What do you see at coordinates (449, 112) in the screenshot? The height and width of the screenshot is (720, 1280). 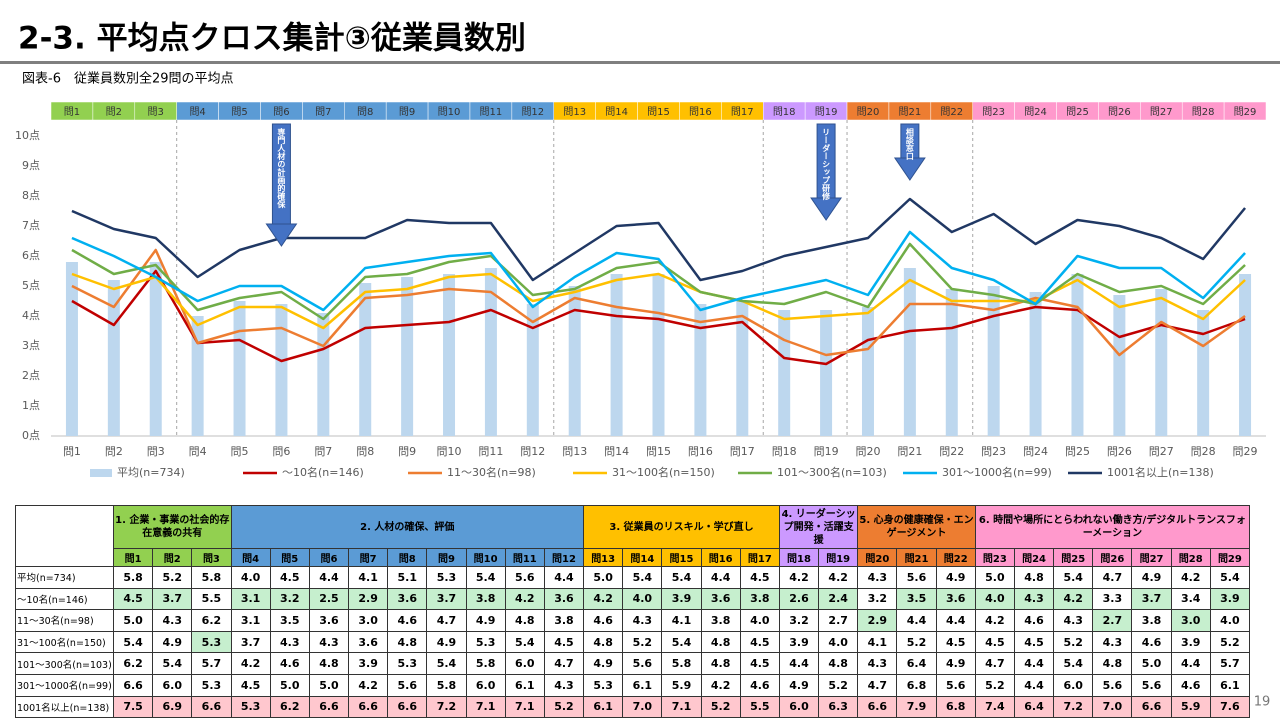 I see `category-strip-label: 問10` at bounding box center [449, 112].